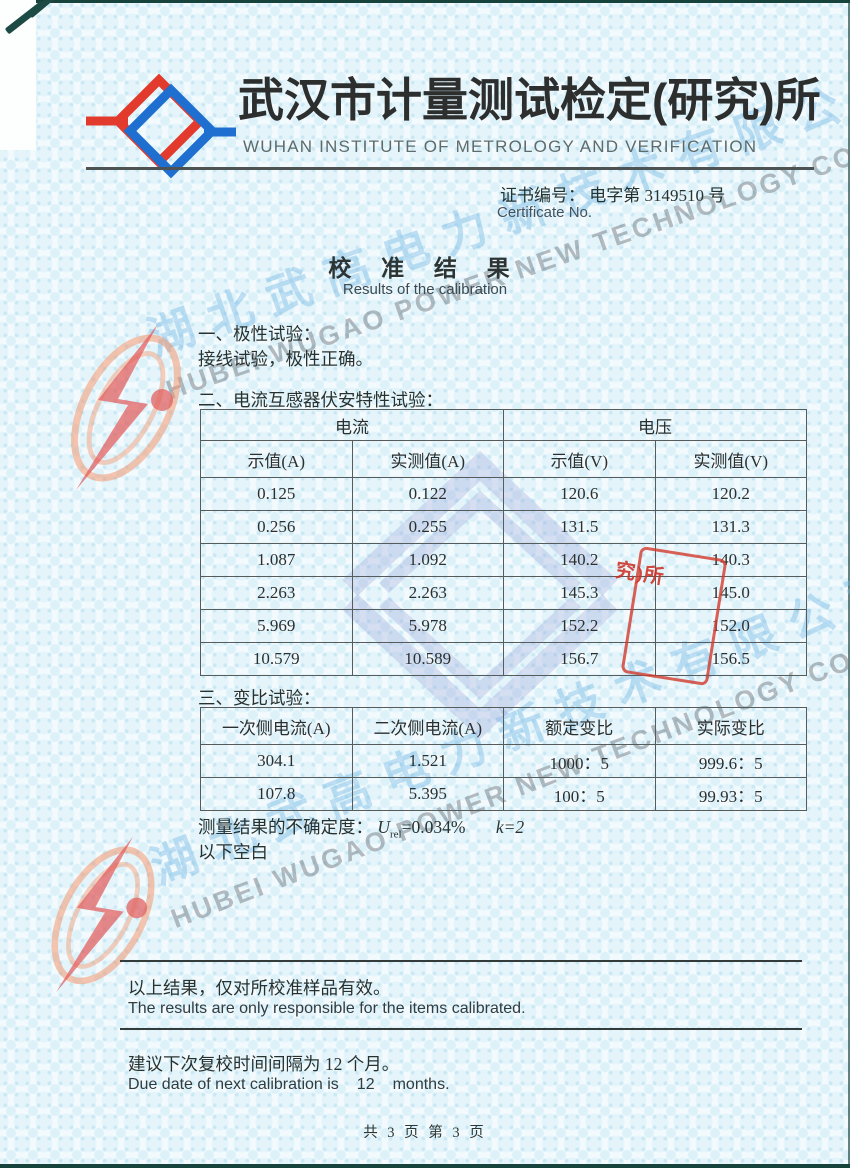  Describe the element at coordinates (427, 494) in the screenshot. I see `table-cell: 0.122` at that location.